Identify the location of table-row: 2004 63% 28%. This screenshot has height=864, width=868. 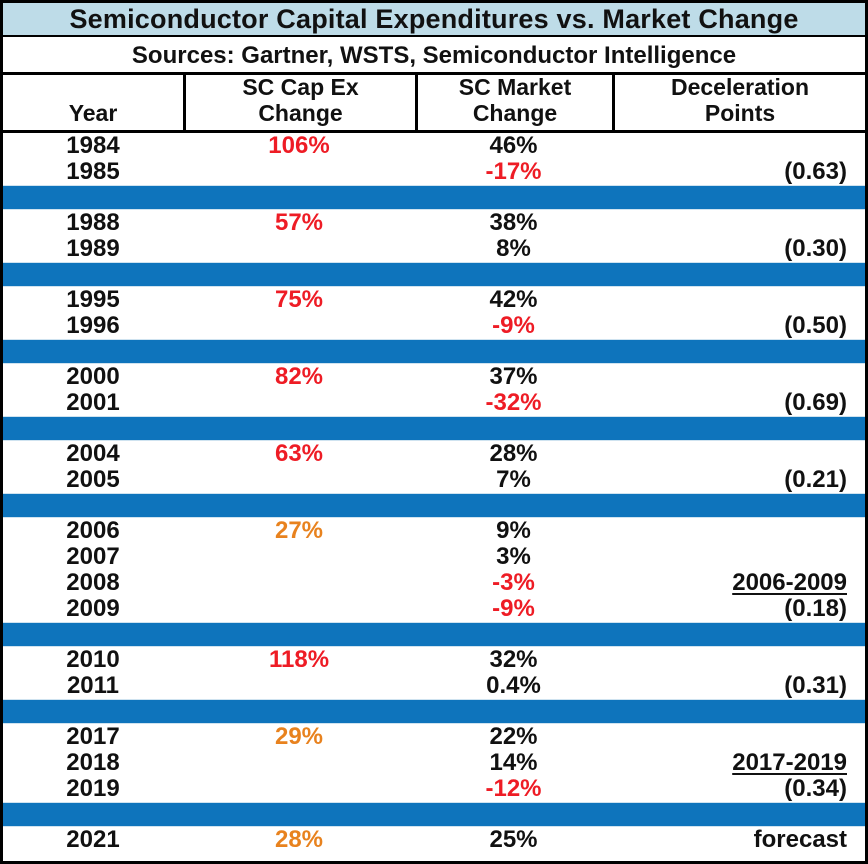
(434, 454).